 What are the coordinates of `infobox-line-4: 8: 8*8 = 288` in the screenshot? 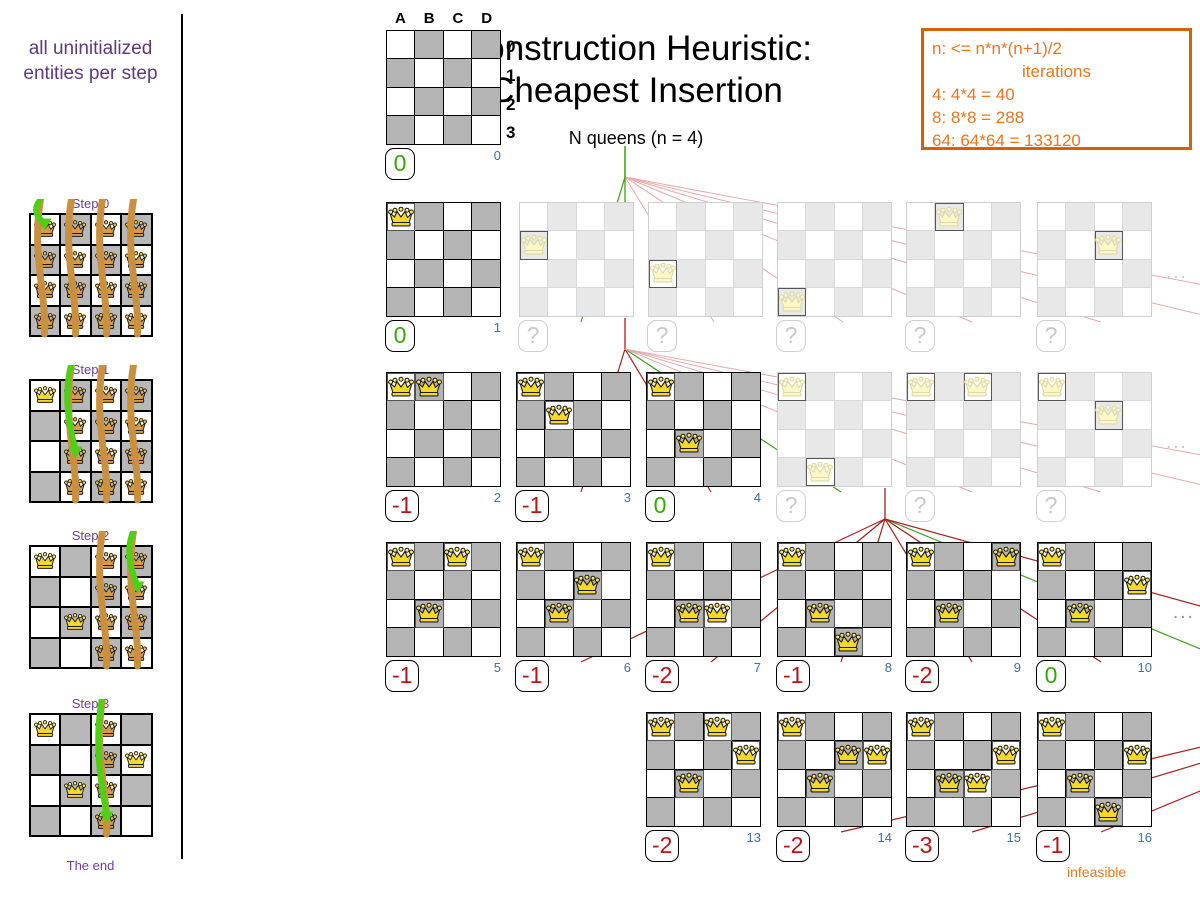 It's located at (978, 117).